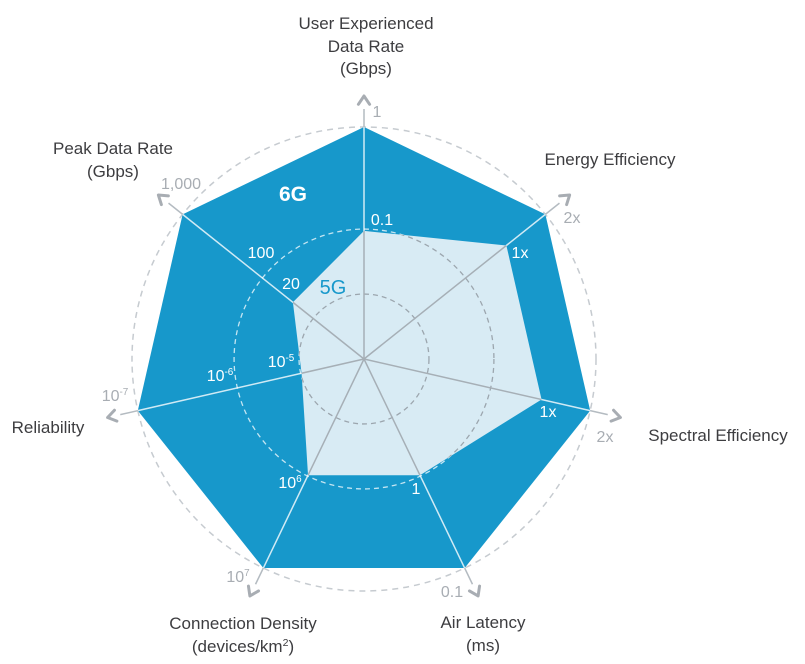  I want to click on series-label-6g: 6G, so click(293, 194).